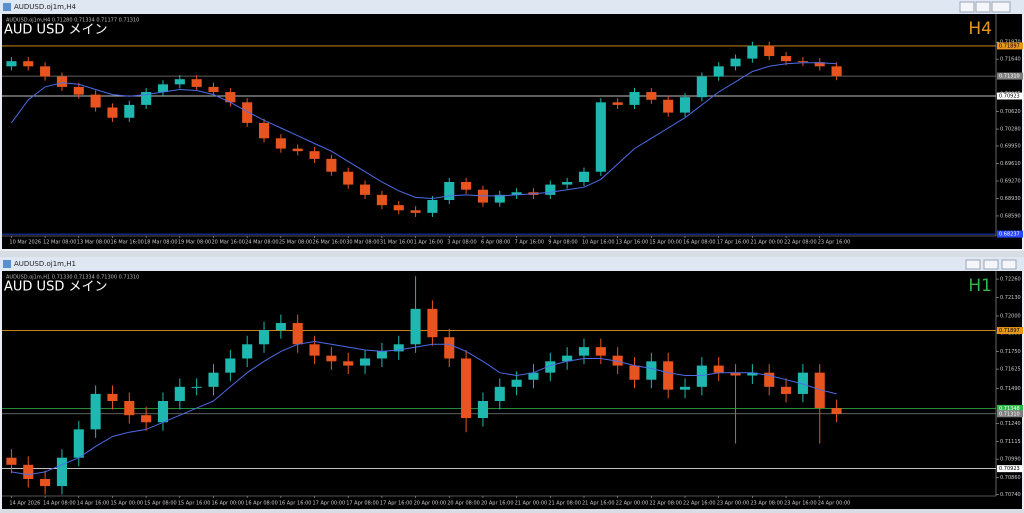  What do you see at coordinates (25, 243) in the screenshot?
I see `x-tick-label: 10 Mar 2026` at bounding box center [25, 243].